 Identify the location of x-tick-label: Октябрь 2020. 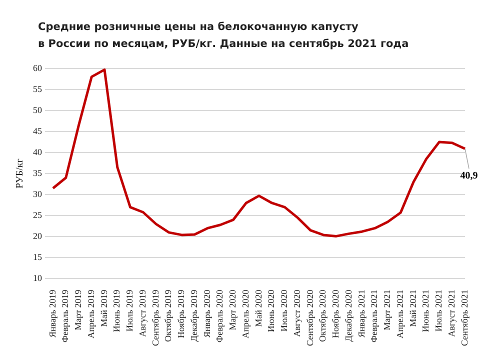
(323, 315).